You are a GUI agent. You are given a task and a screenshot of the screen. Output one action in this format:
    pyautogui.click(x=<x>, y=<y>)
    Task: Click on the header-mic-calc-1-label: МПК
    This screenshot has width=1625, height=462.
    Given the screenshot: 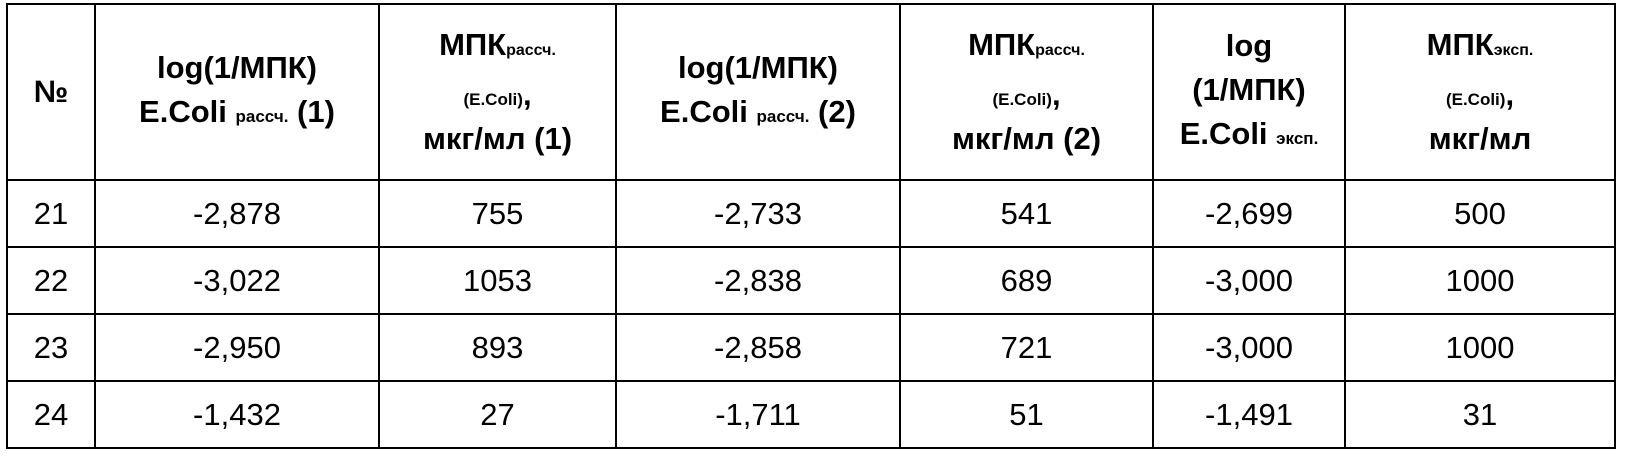 What is the action you would take?
    pyautogui.click(x=473, y=44)
    